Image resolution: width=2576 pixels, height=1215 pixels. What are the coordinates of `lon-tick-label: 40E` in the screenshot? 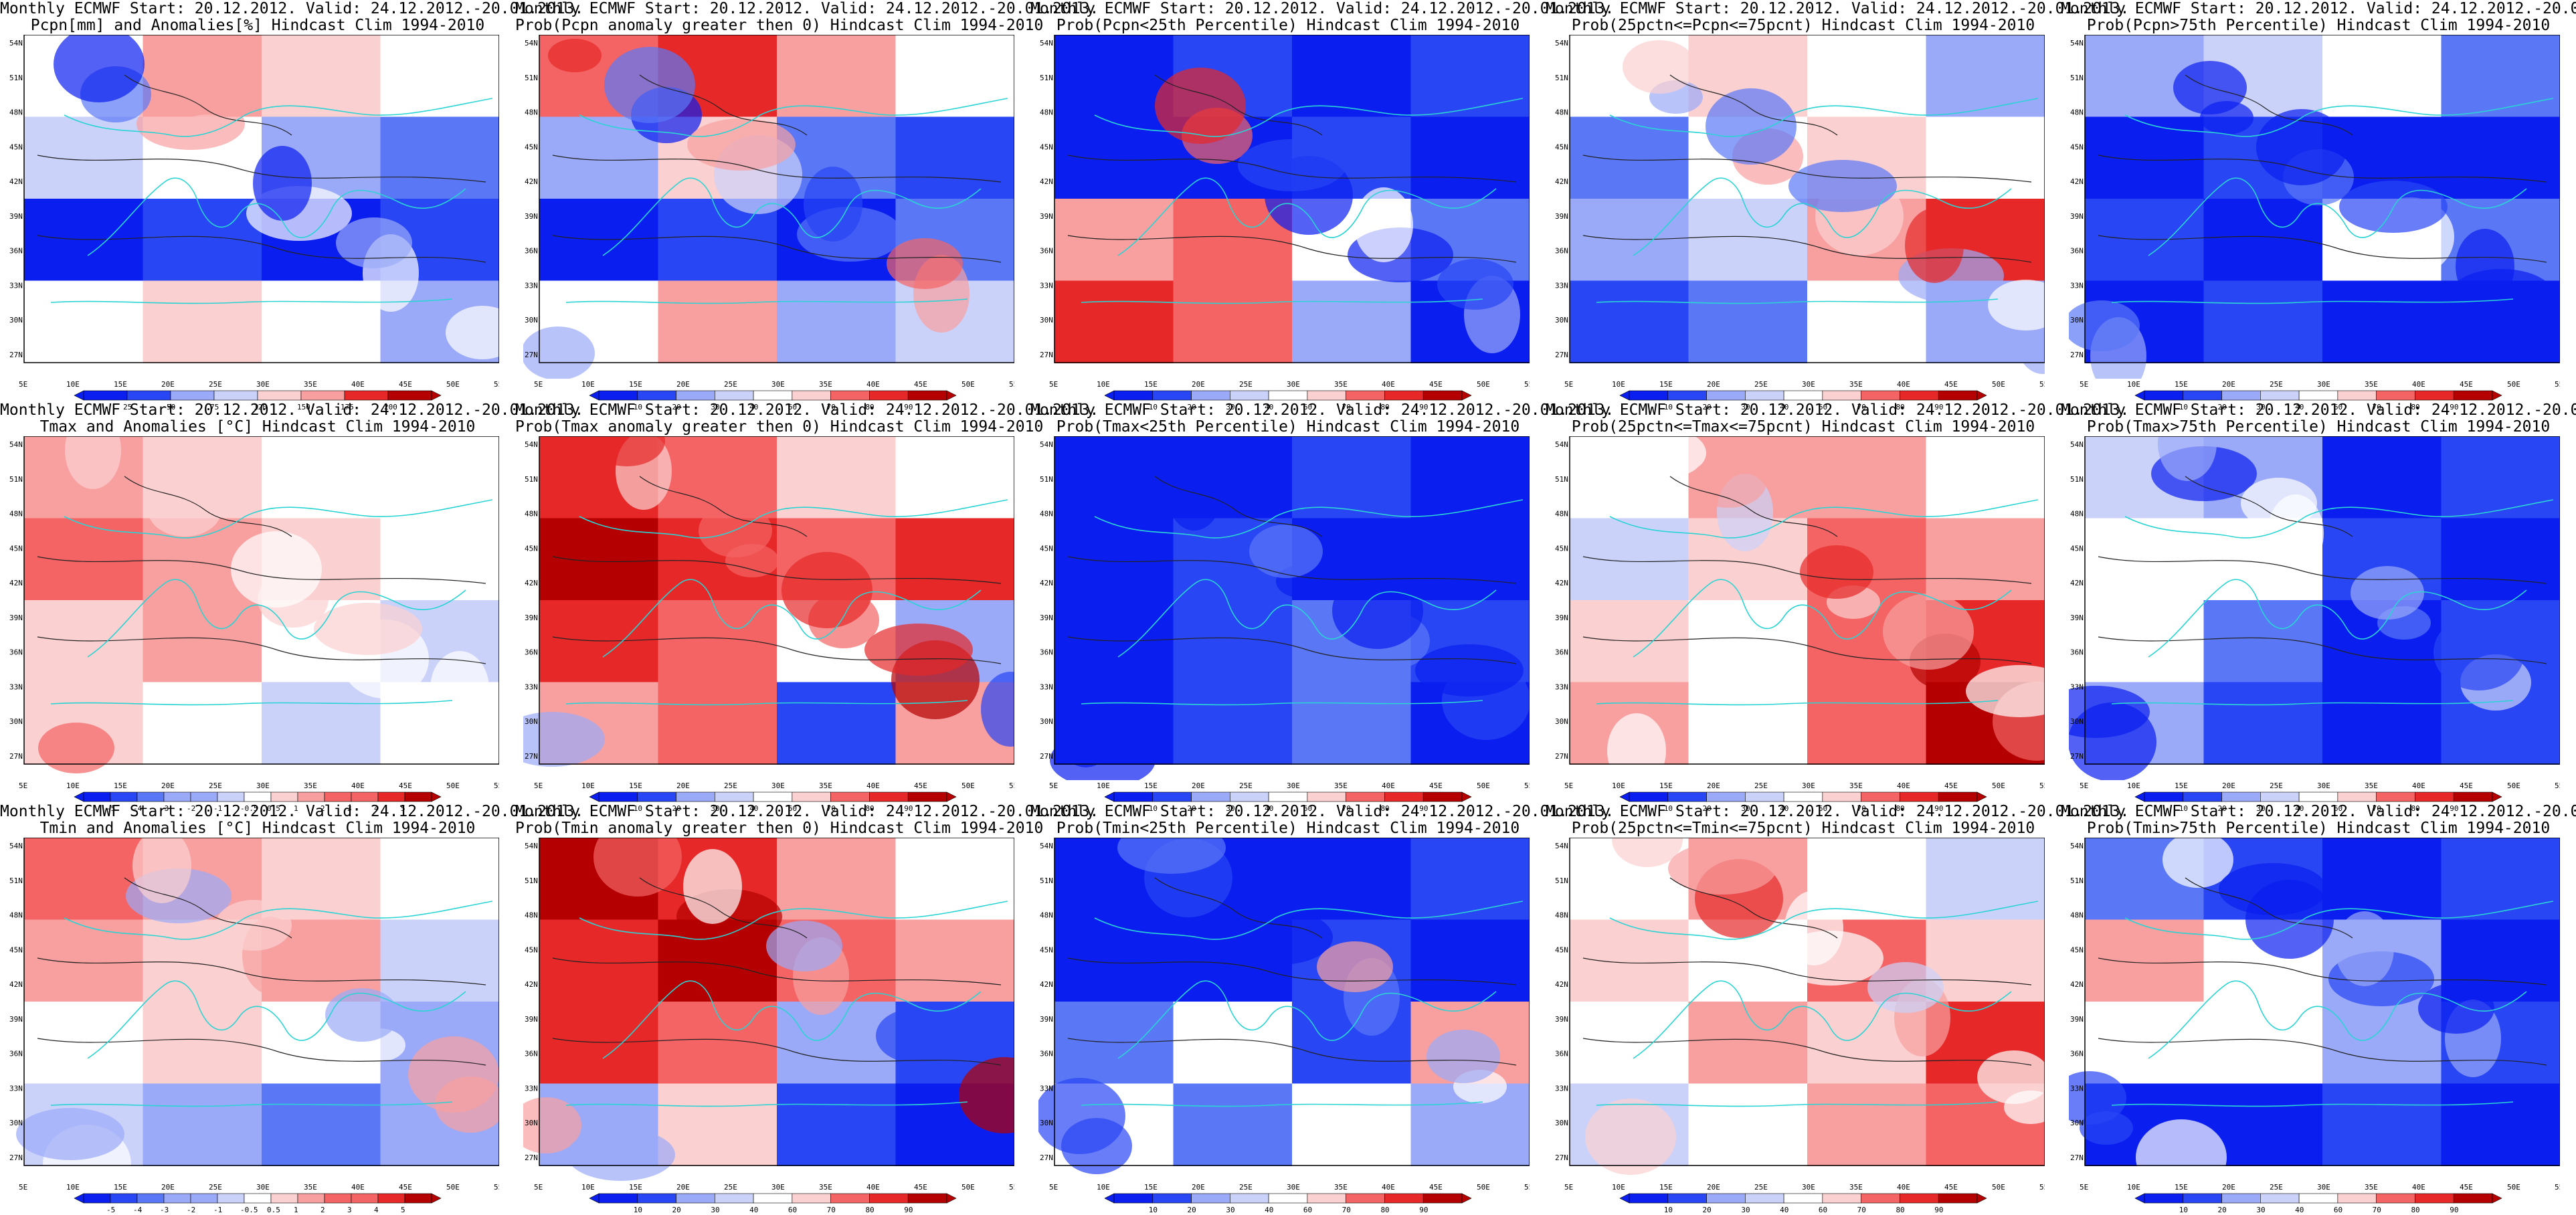 It's located at (1388, 1187).